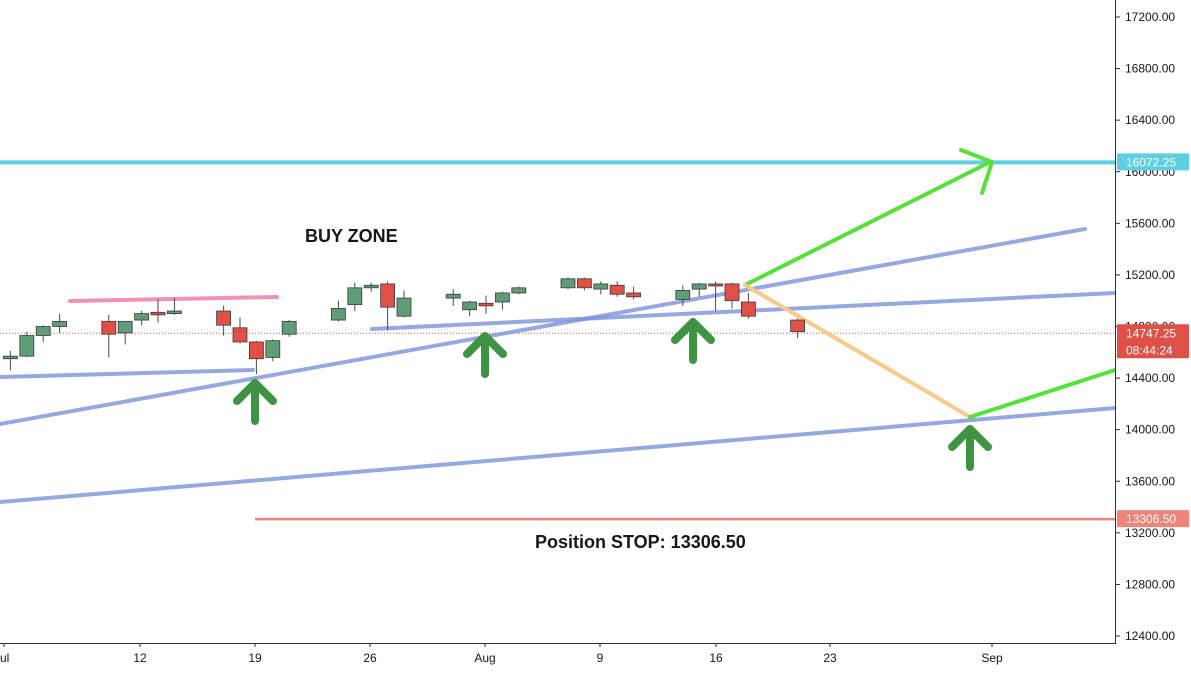 This screenshot has height=677, width=1191. What do you see at coordinates (1150, 120) in the screenshot?
I see `y-tick-label: 16400.00` at bounding box center [1150, 120].